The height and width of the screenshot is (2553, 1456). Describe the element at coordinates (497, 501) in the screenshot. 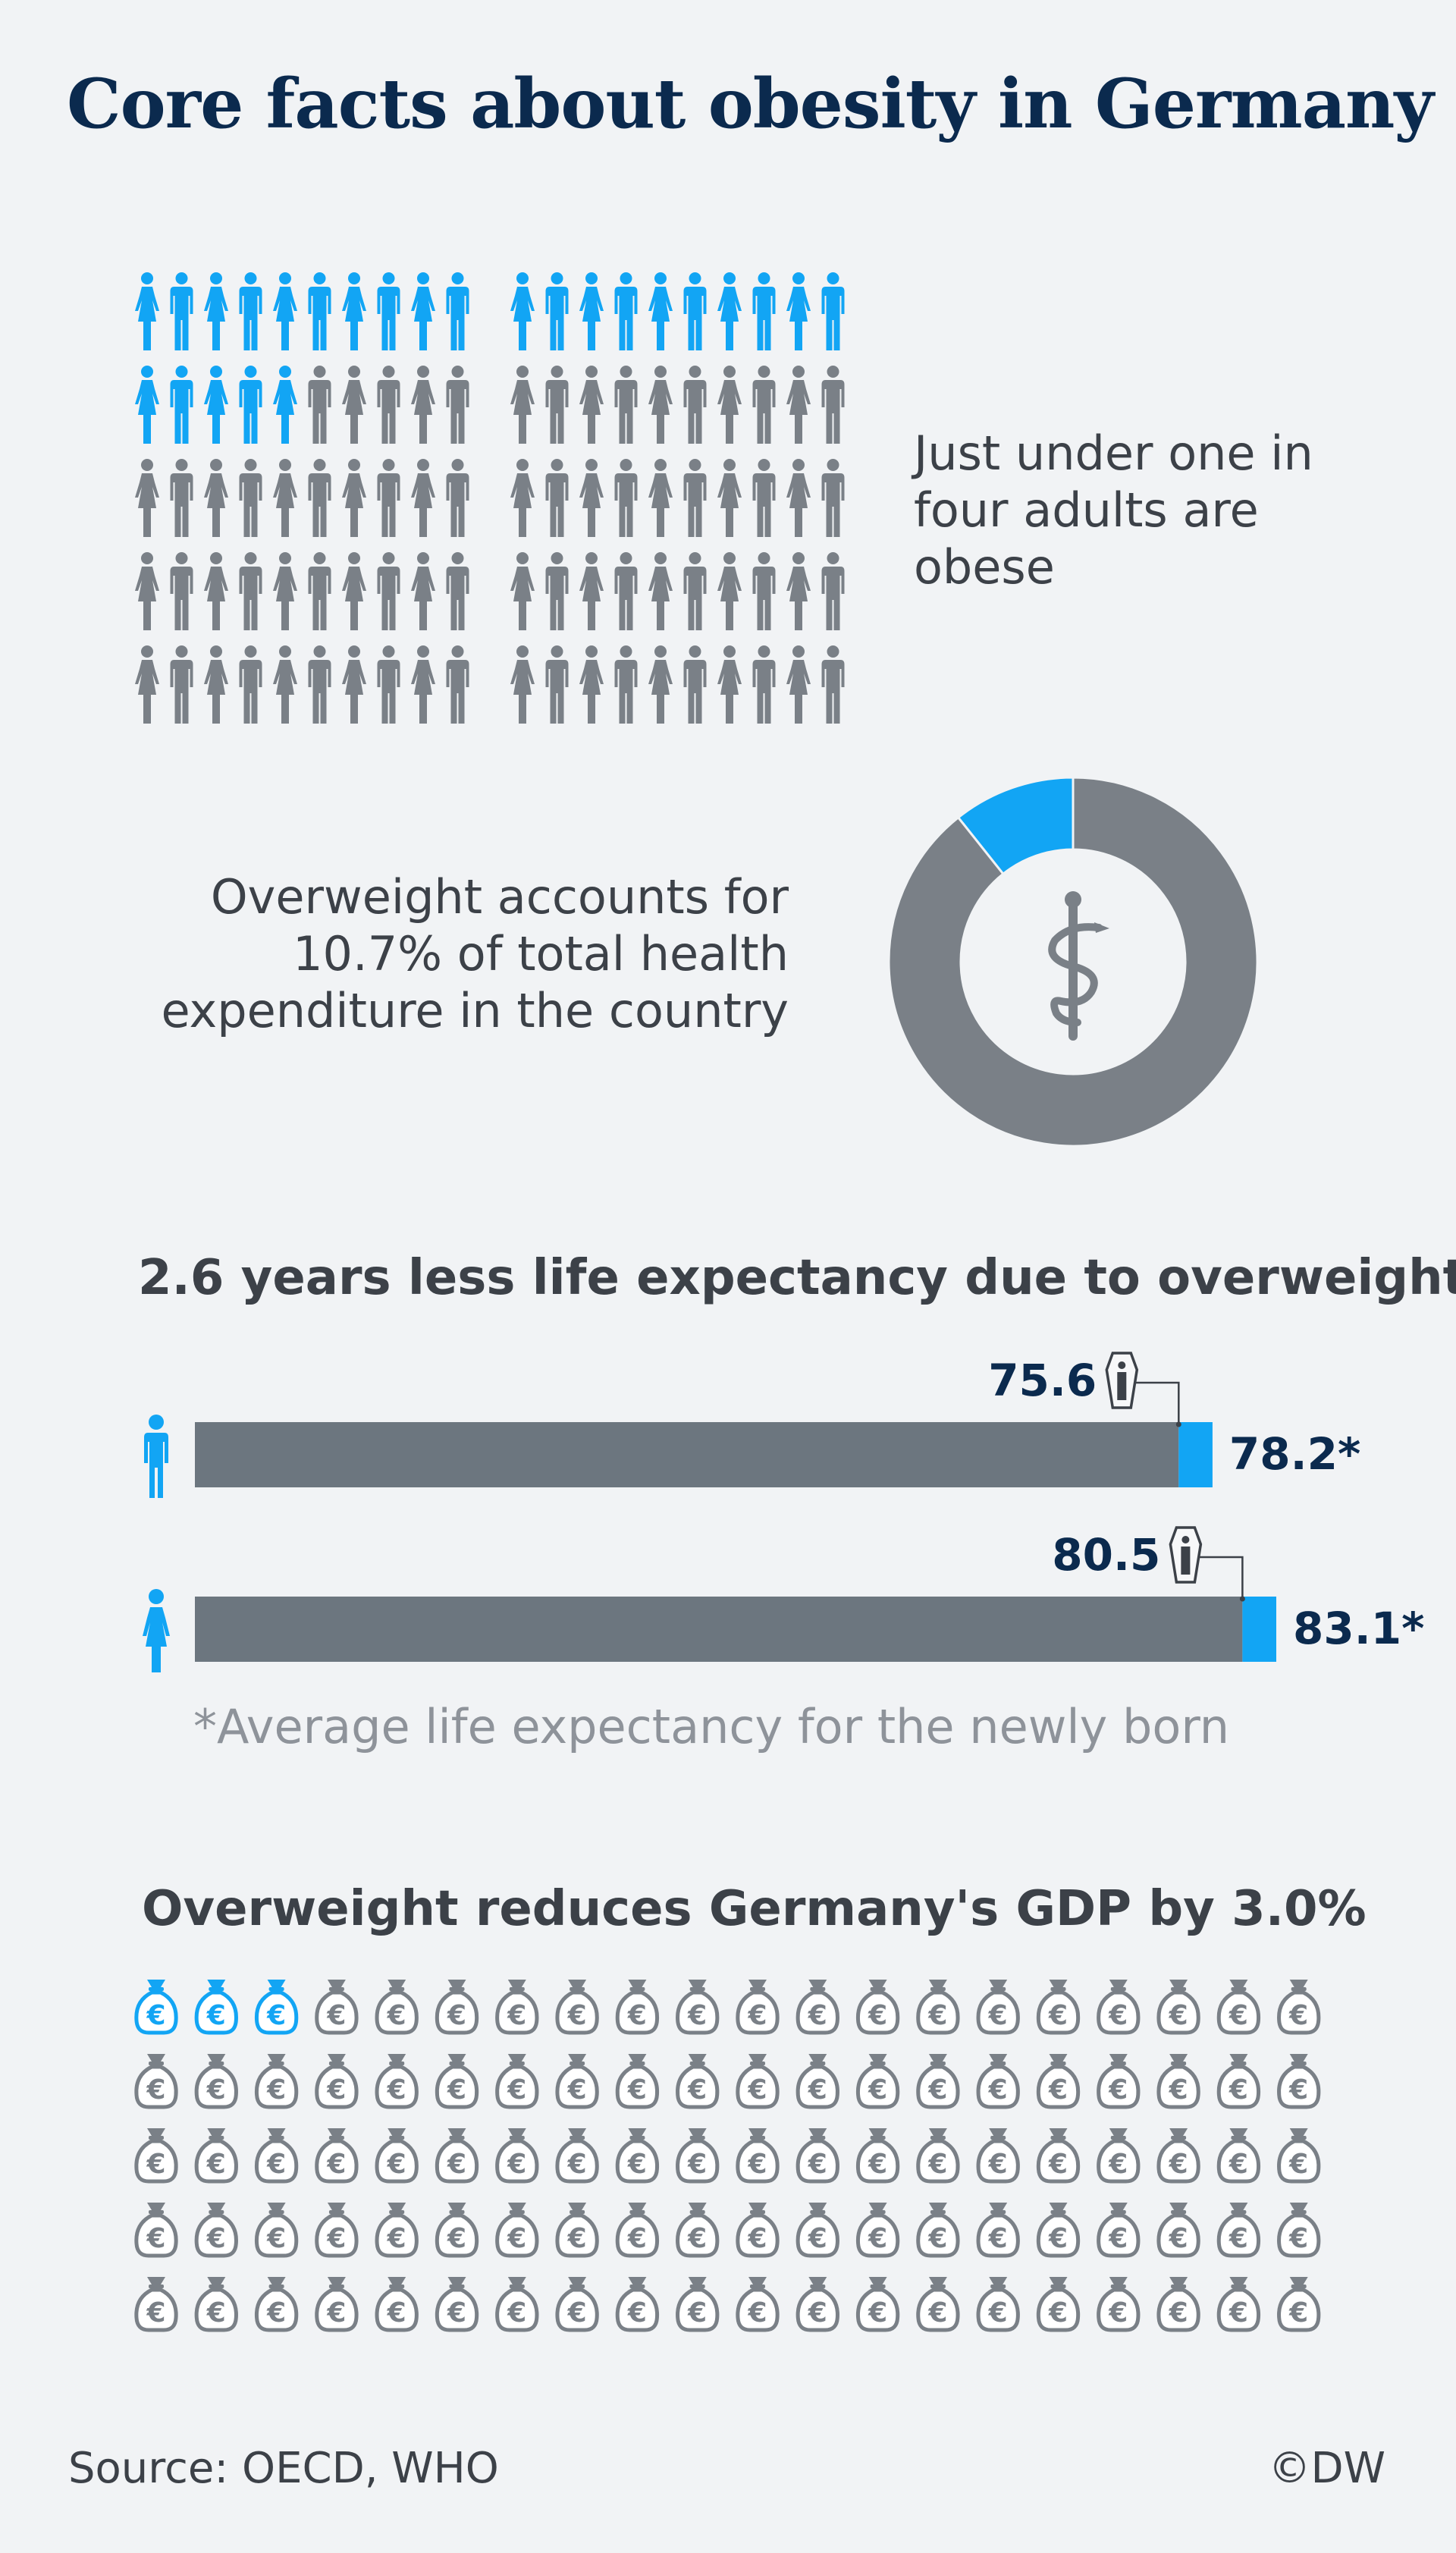

I see `obesity-pictograph` at that location.